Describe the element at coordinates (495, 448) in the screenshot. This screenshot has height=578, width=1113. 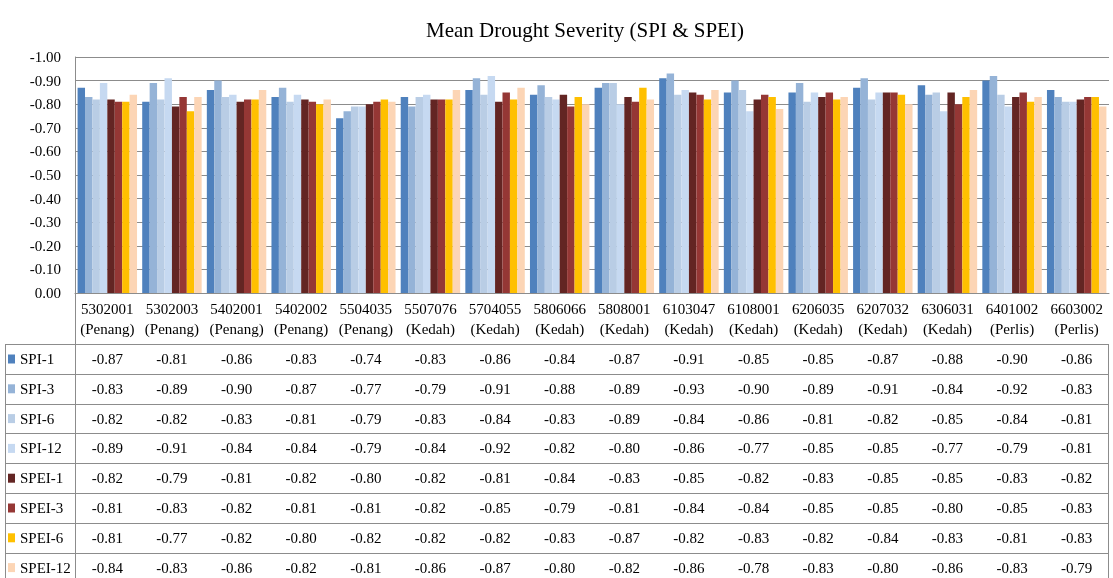
I see `data-label: -0.92` at that location.